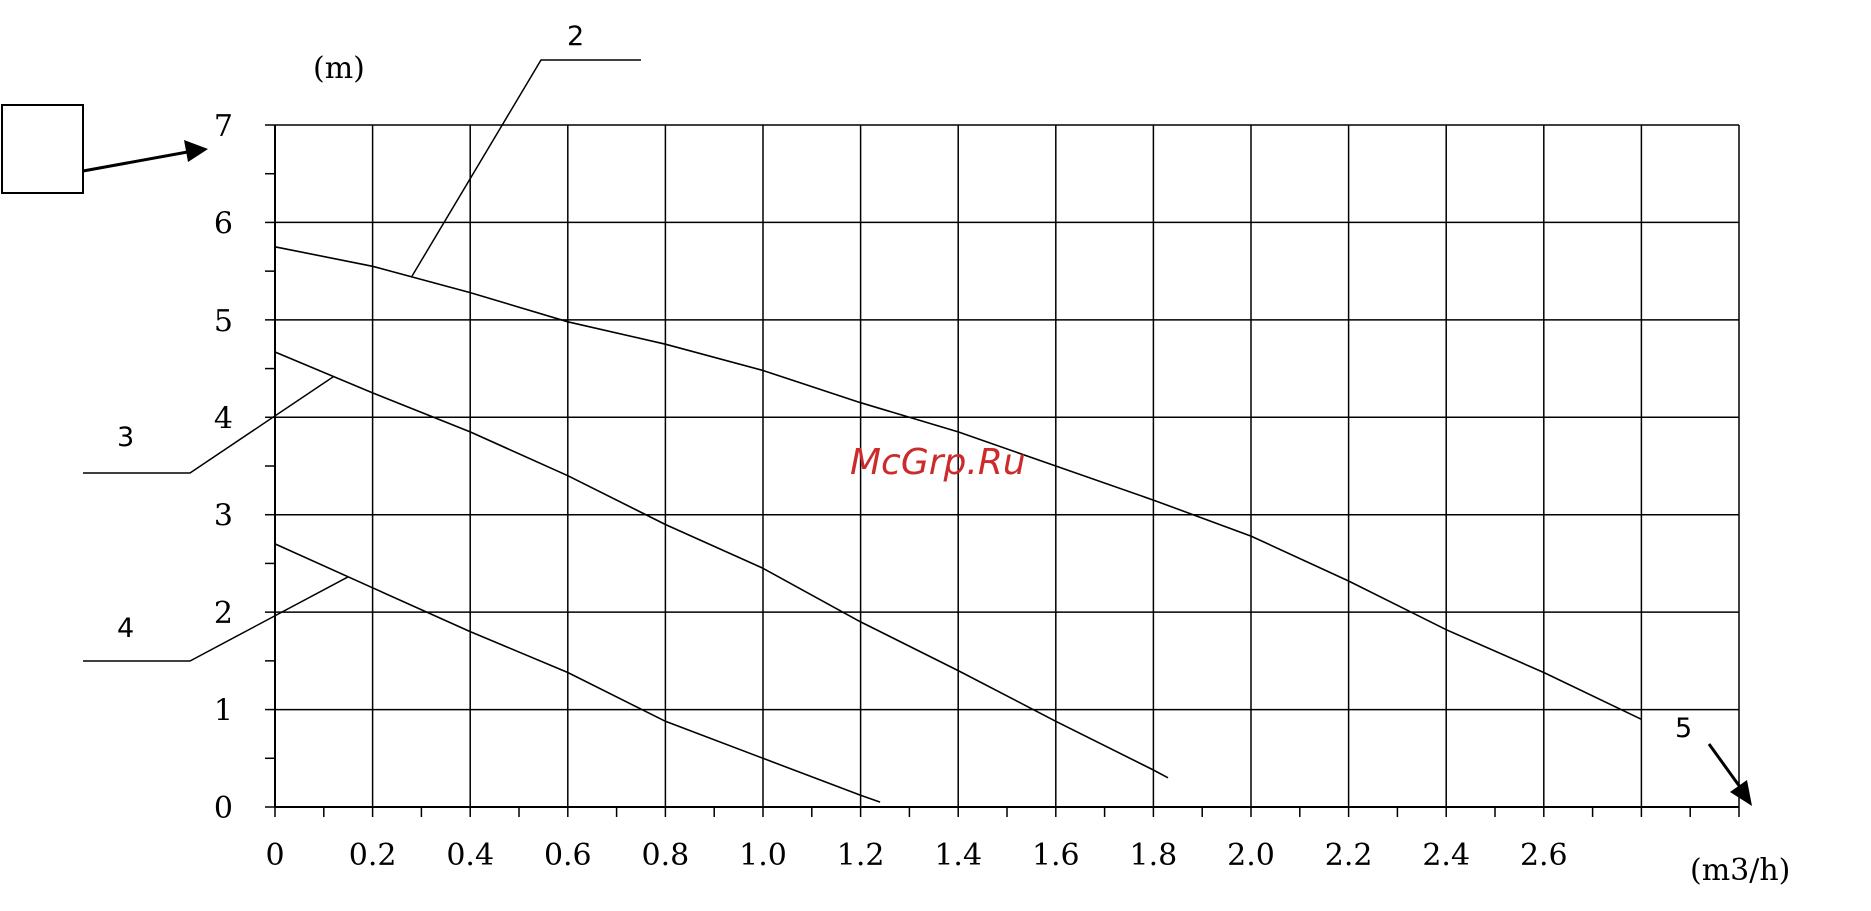  I want to click on x-tick-label: 1.0, so click(763, 855).